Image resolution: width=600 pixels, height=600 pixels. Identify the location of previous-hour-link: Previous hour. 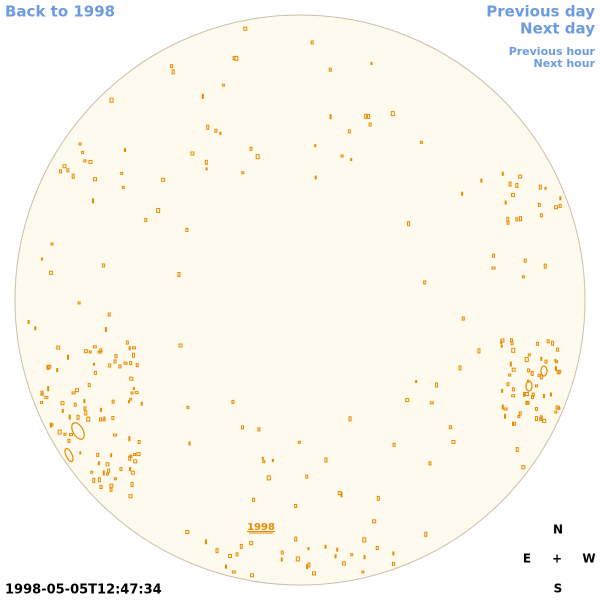
(552, 51).